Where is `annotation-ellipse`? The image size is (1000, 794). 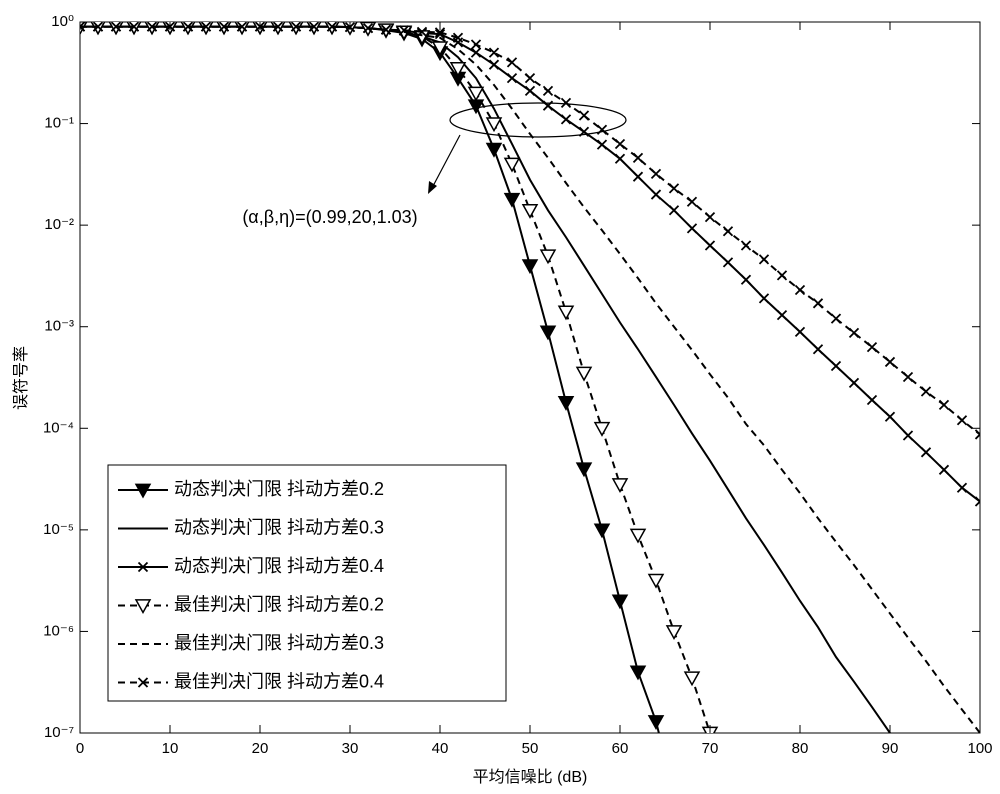 annotation-ellipse is located at coordinates (538, 120).